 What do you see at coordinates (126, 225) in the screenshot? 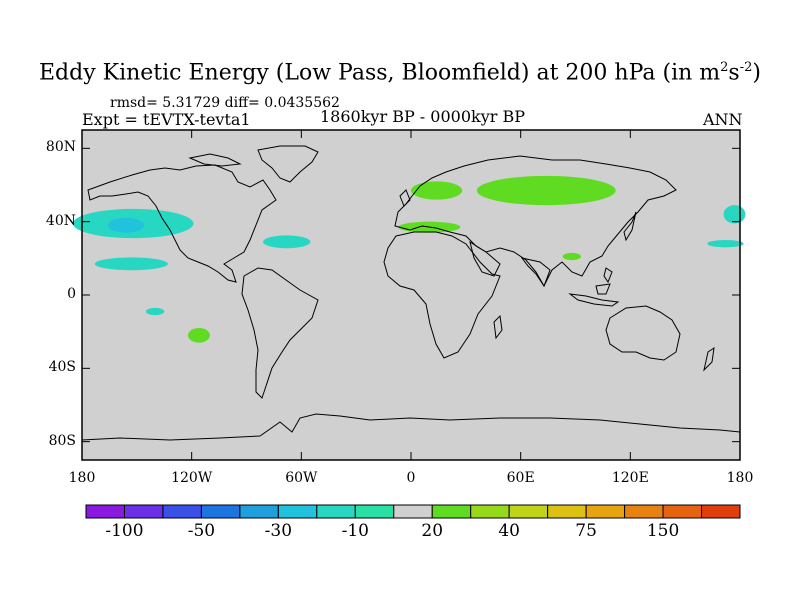
I see `anomaly-north-pacific-core` at bounding box center [126, 225].